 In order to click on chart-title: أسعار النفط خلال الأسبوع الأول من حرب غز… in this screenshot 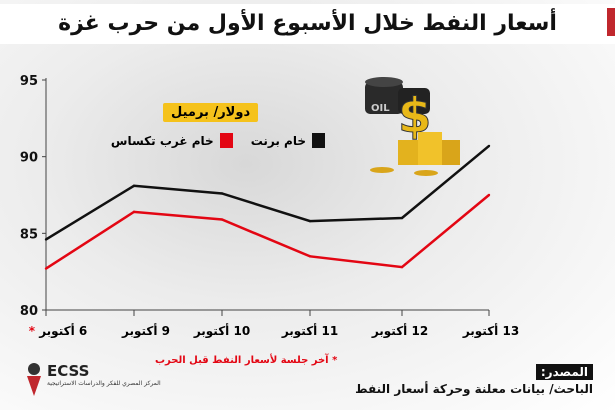, I will do `click(307, 24)`.